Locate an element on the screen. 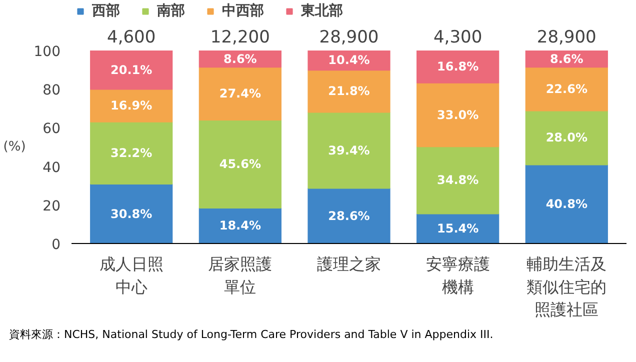 The width and height of the screenshot is (636, 362). data-label: 28.0% is located at coordinates (567, 137).